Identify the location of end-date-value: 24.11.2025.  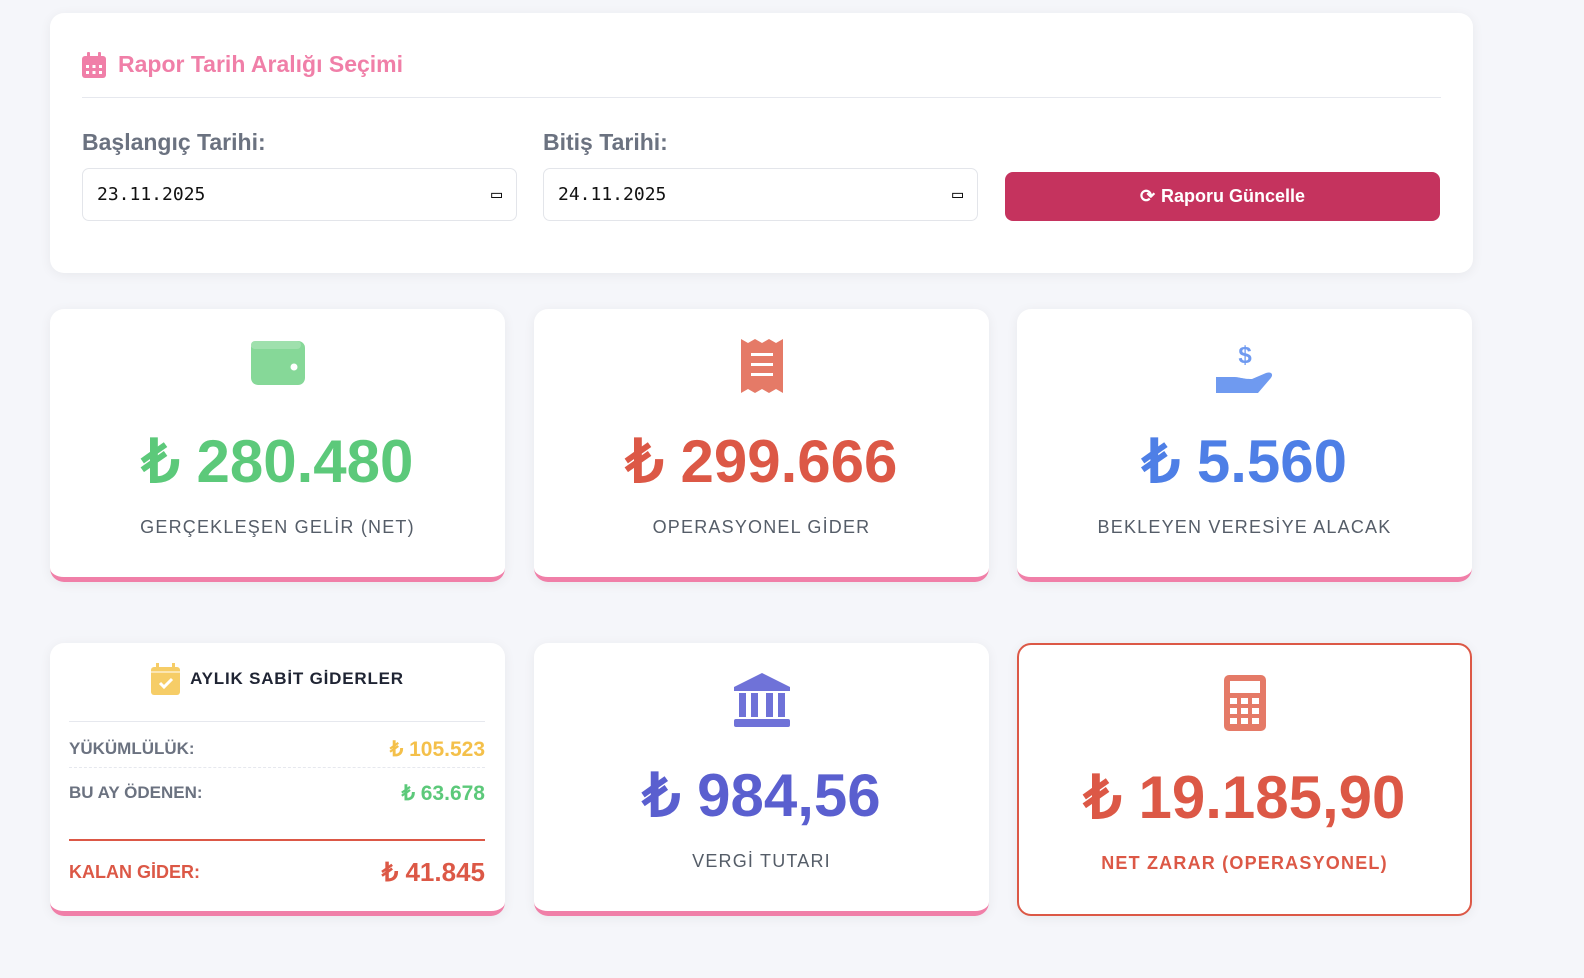
(612, 194).